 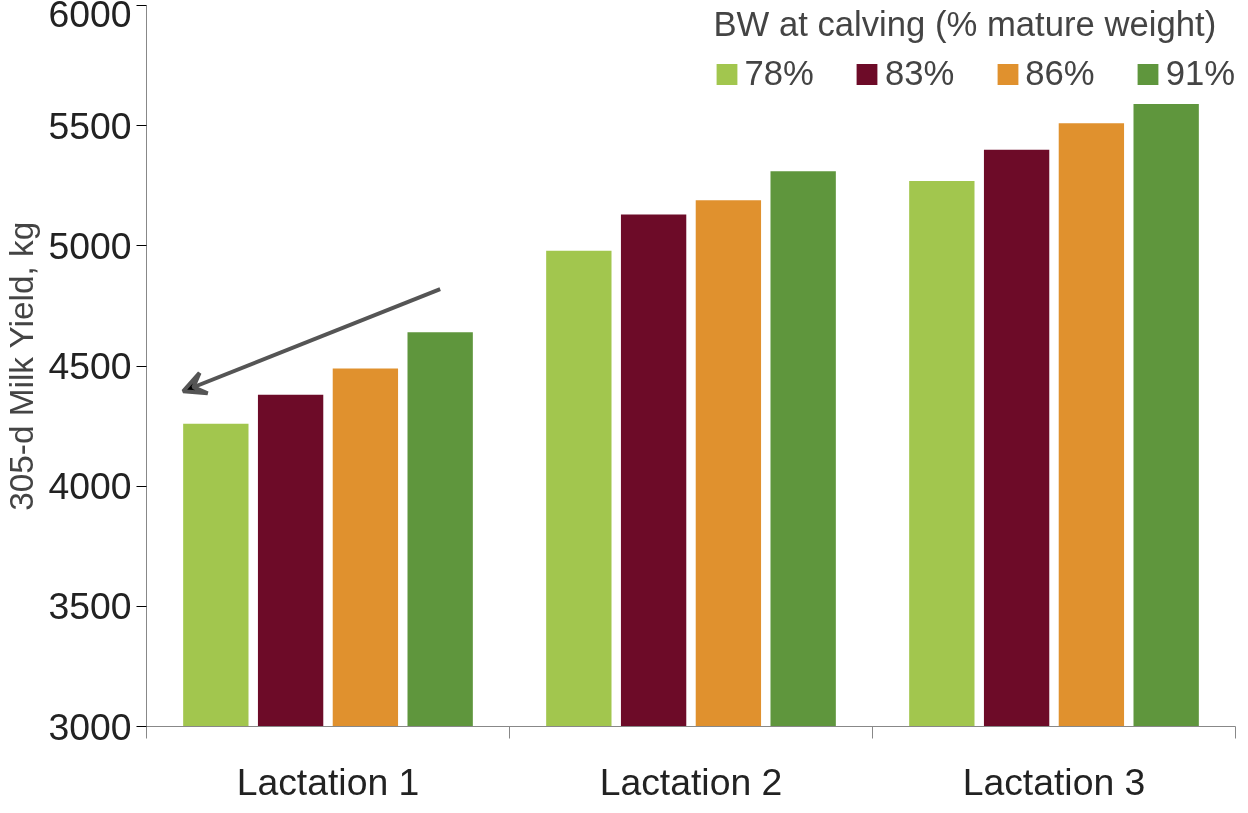 What do you see at coordinates (90, 245) in the screenshot?
I see `y-tick-label: 5000` at bounding box center [90, 245].